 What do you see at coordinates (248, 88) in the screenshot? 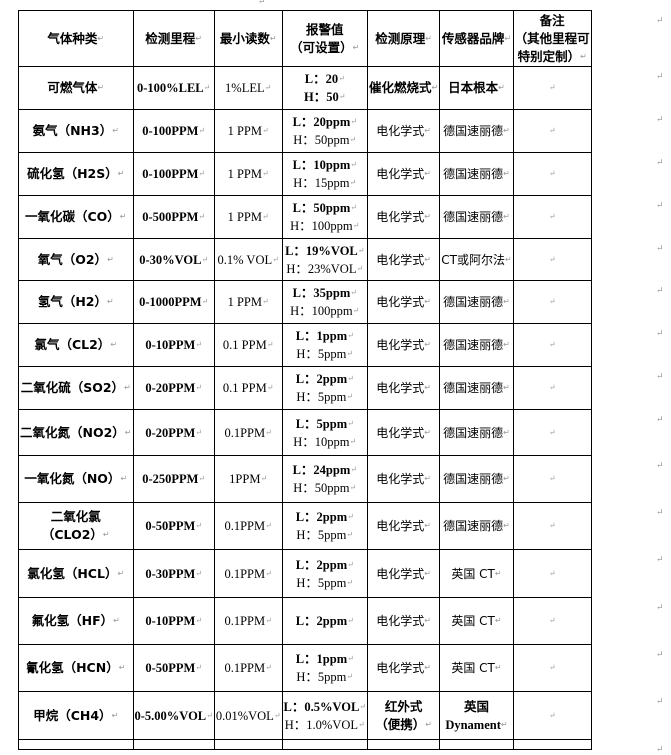
I see `min-reading-value: 1%LEL` at bounding box center [248, 88].